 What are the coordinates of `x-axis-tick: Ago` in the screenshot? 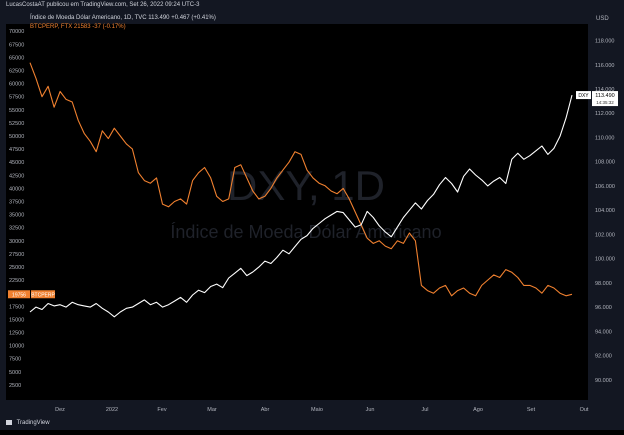 It's located at (478, 410).